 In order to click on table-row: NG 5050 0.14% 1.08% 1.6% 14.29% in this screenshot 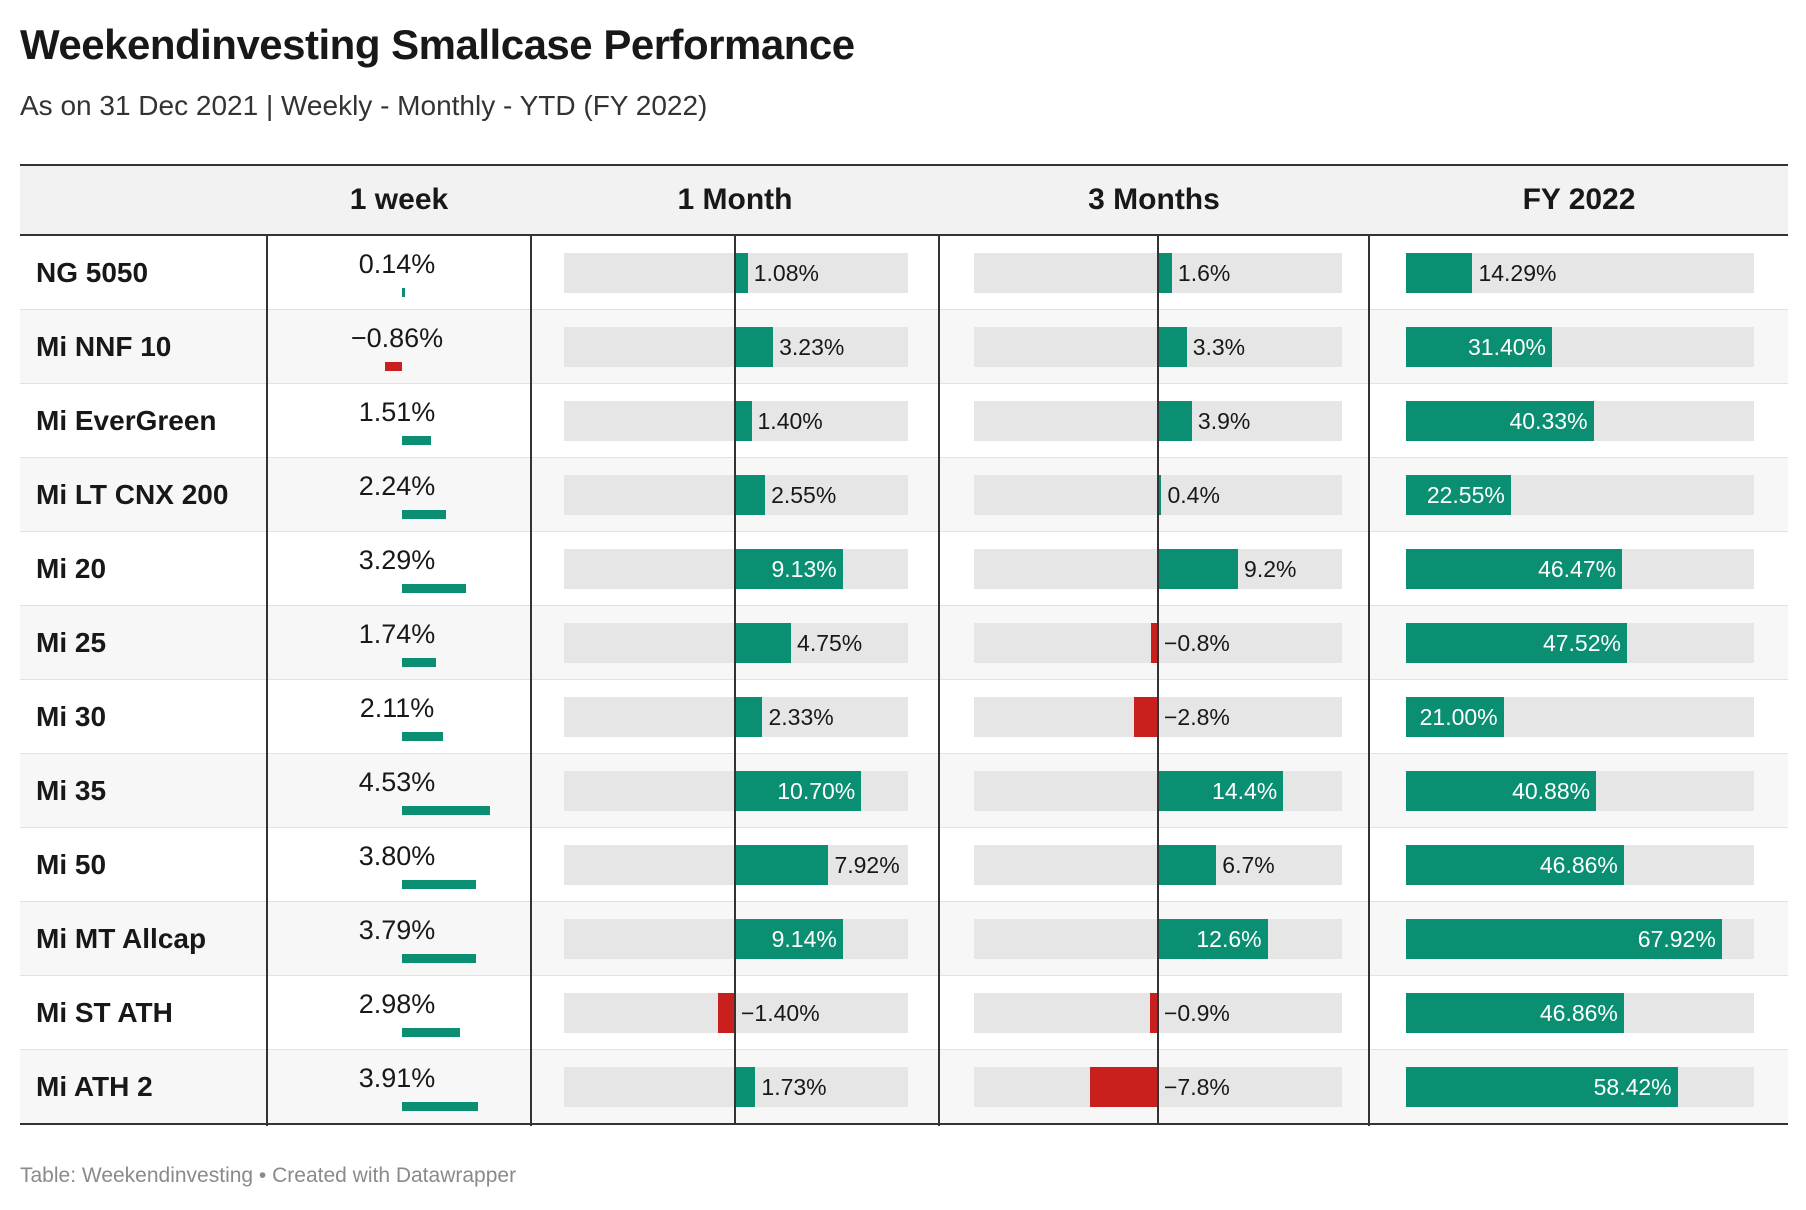, I will do `click(904, 273)`.